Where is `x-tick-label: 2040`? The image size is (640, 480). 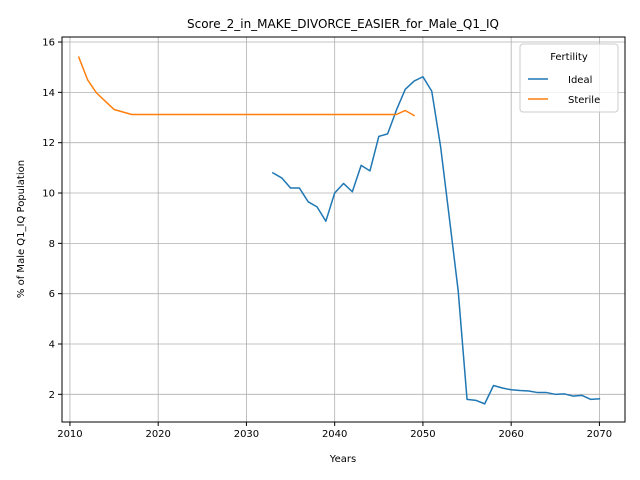
x-tick-label: 2040 is located at coordinates (334, 434).